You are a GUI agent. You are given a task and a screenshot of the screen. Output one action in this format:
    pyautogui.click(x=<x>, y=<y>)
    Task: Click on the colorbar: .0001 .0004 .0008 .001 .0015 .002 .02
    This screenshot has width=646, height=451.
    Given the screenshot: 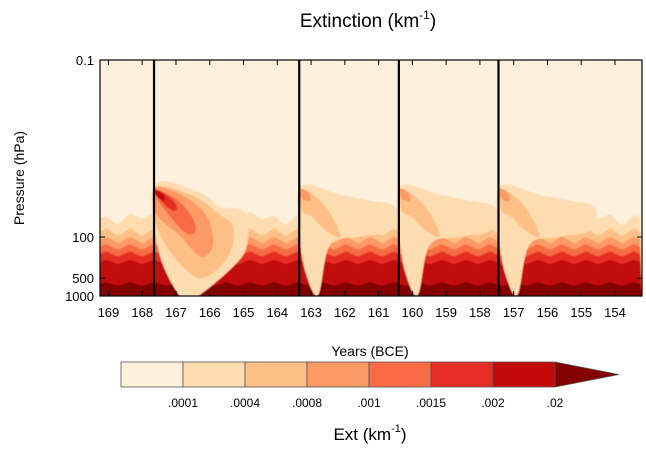 What is the action you would take?
    pyautogui.click(x=370, y=385)
    